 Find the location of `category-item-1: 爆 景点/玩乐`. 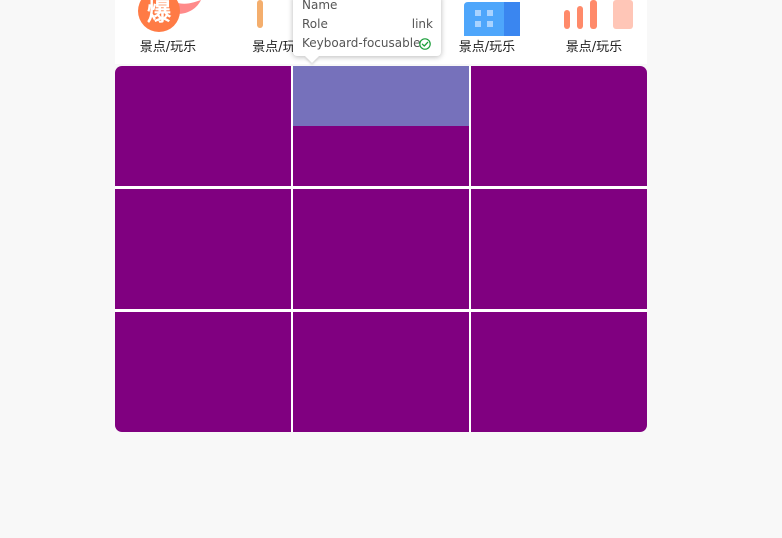

category-item-1: 爆 景点/玩乐 is located at coordinates (168, 32).